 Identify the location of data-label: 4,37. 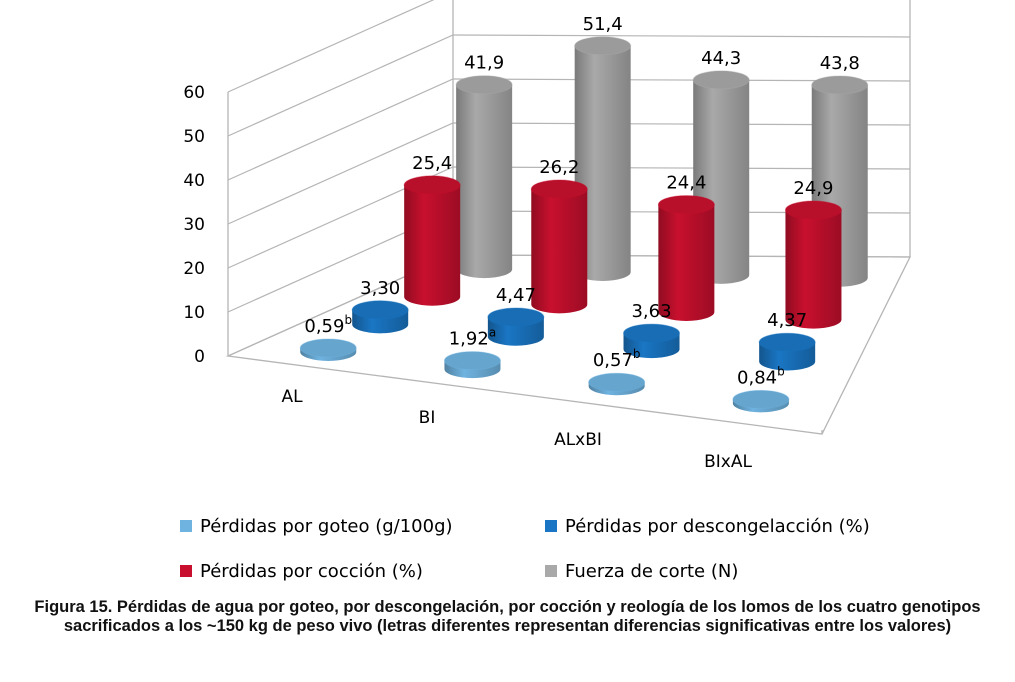
(787, 320).